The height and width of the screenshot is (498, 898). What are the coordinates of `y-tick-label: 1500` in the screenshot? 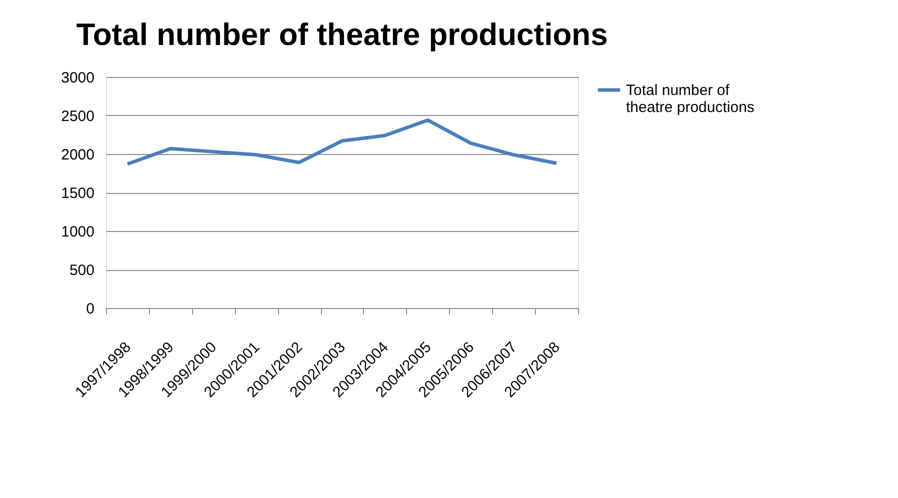 It's located at (77, 193).